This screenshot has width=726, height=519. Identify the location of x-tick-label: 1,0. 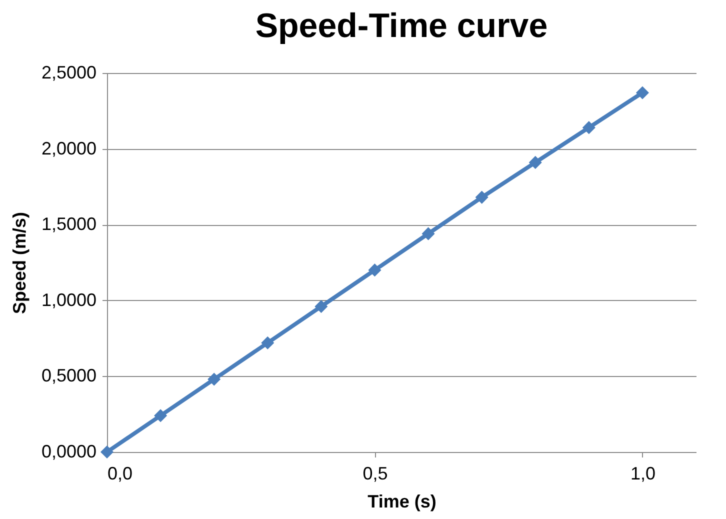
(643, 474).